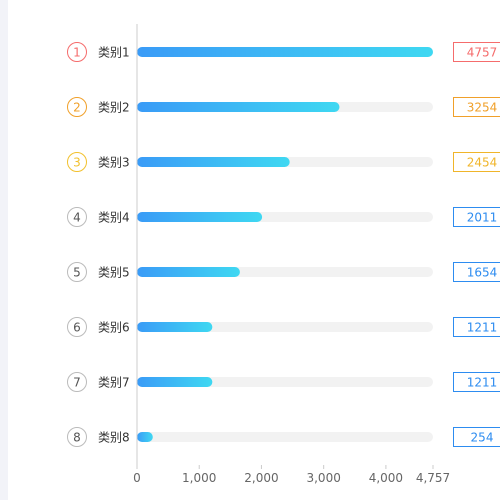  What do you see at coordinates (291, 475) in the screenshot?
I see `x-axis: 0 1,000 2,000 3,000 4,000 4,757` at bounding box center [291, 475].